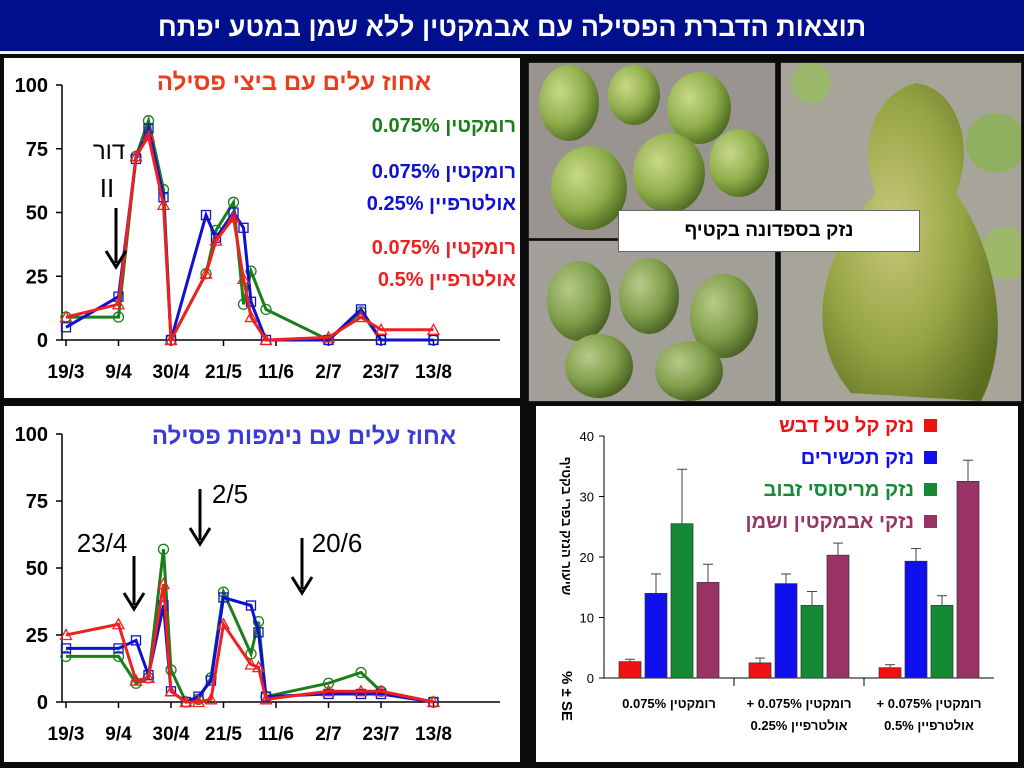 This screenshot has height=768, width=1024. What do you see at coordinates (846, 426) in the screenshot?
I see `legend-label: נזק קל טל דבש` at bounding box center [846, 426].